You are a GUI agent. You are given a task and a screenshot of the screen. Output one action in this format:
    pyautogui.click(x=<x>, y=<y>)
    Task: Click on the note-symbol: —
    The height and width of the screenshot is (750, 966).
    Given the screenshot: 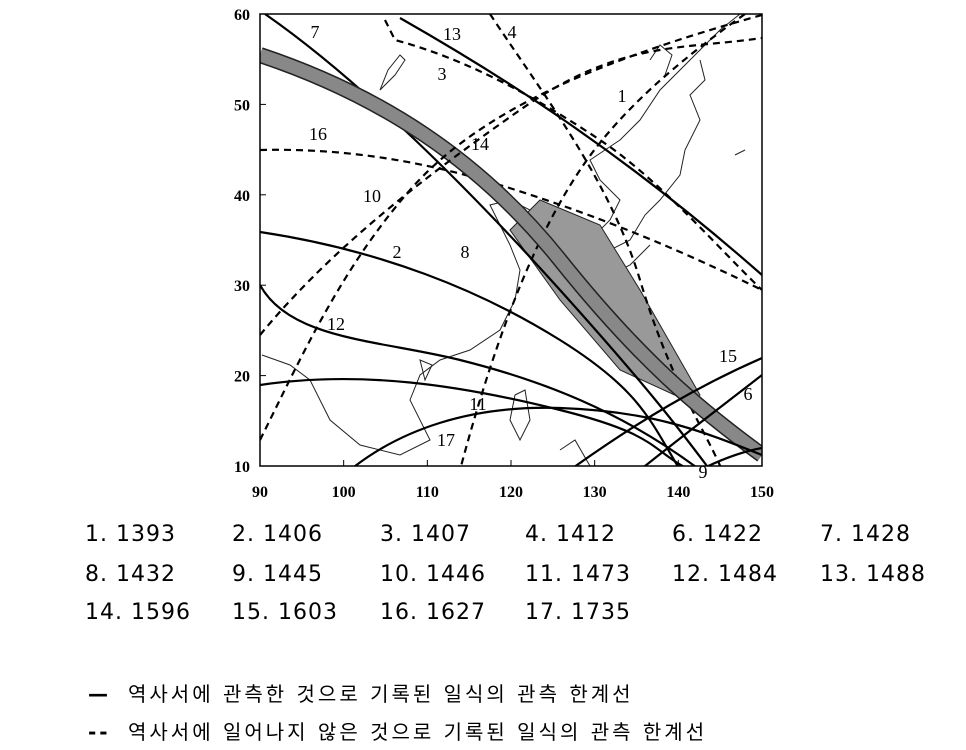 What is the action you would take?
    pyautogui.click(x=99, y=694)
    